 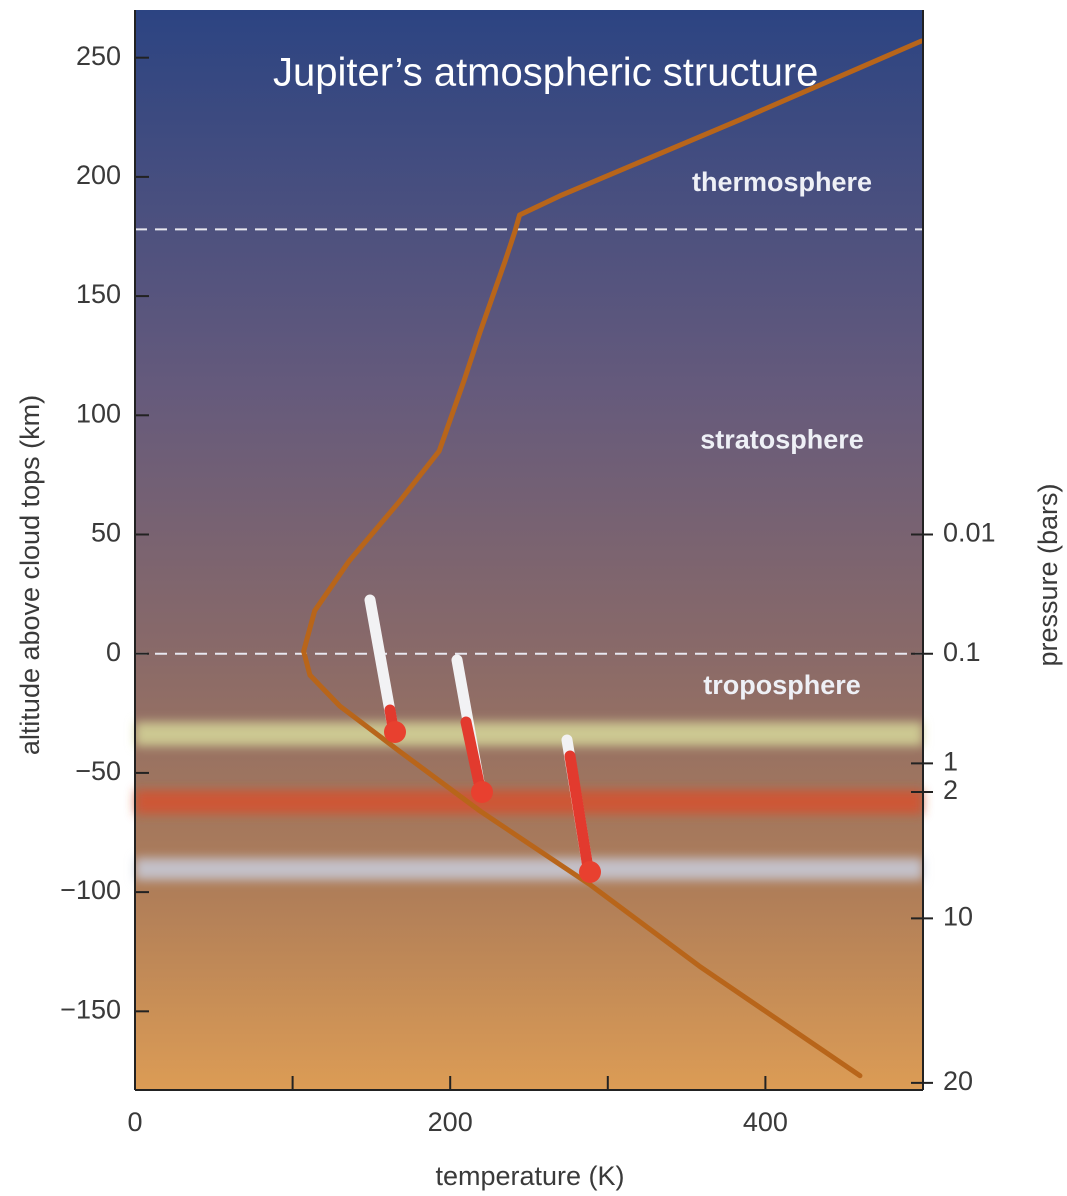 I want to click on y-tick-label: −50, so click(x=98, y=771).